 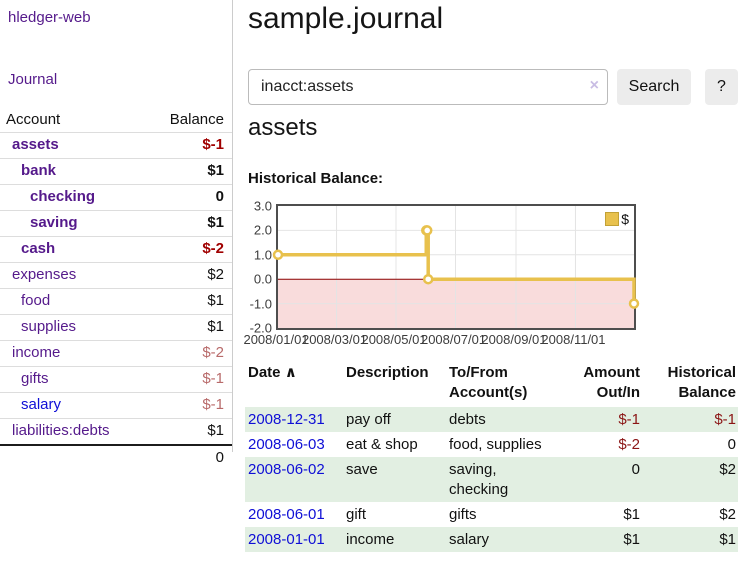 I want to click on x-axis-tick-label: 2008/01/01, so click(x=276, y=339).